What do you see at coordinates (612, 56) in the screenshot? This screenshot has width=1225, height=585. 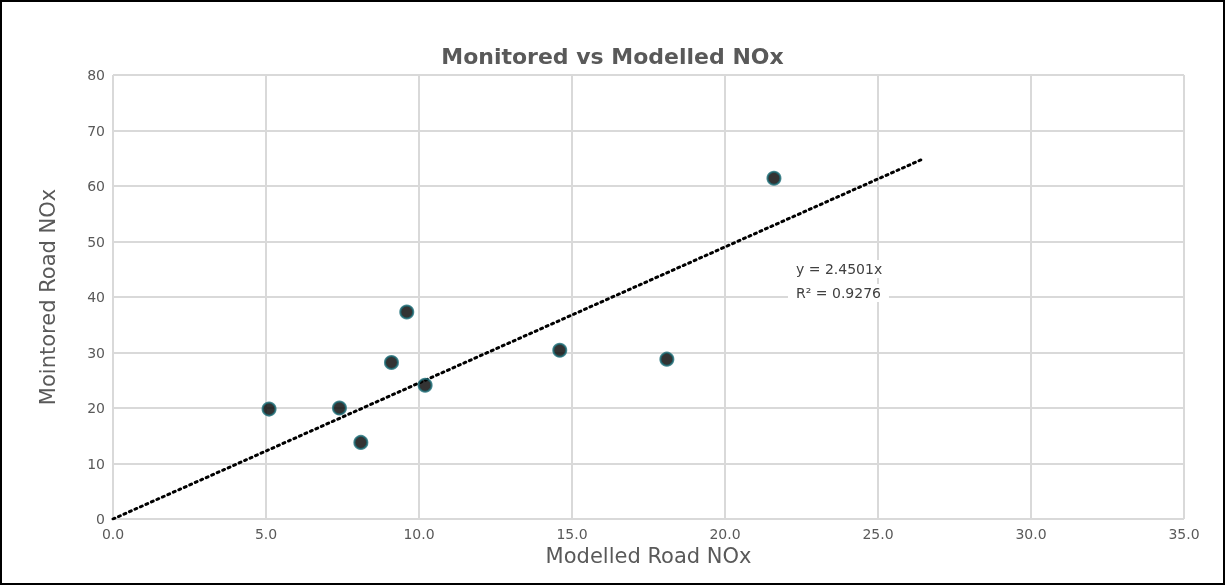 I see `chart-title: Monitored vs Modelled NOx` at bounding box center [612, 56].